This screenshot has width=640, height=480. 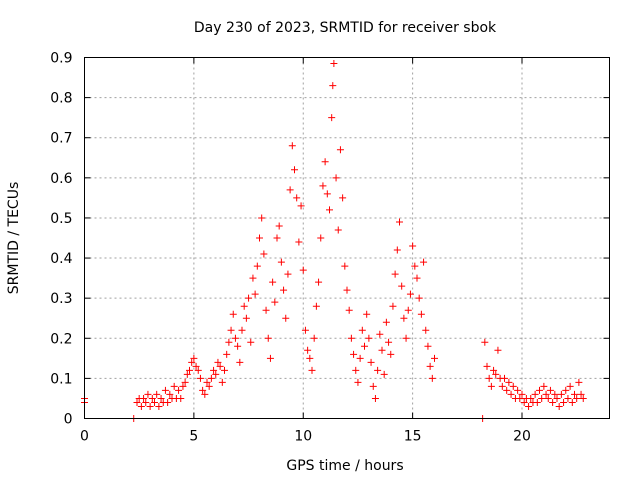 I want to click on x-tick-label: 0, so click(x=84, y=437).